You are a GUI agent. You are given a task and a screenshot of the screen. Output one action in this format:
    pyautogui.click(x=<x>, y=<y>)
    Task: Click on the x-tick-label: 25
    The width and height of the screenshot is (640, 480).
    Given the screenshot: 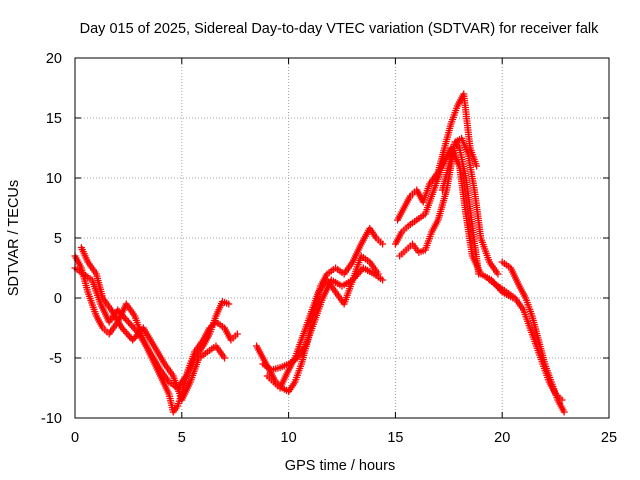 What is the action you would take?
    pyautogui.click(x=609, y=438)
    